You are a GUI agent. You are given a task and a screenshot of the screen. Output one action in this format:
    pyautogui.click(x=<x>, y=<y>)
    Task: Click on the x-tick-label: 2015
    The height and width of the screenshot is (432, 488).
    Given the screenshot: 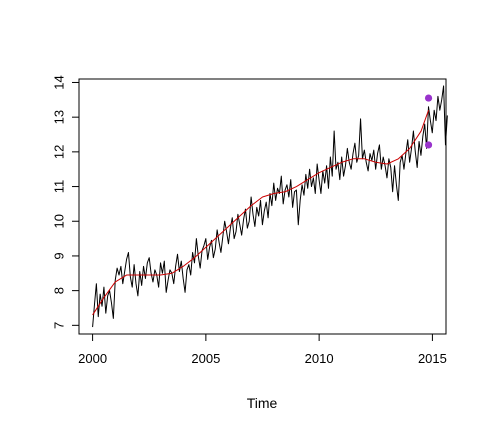 What is the action you would take?
    pyautogui.click(x=432, y=358)
    